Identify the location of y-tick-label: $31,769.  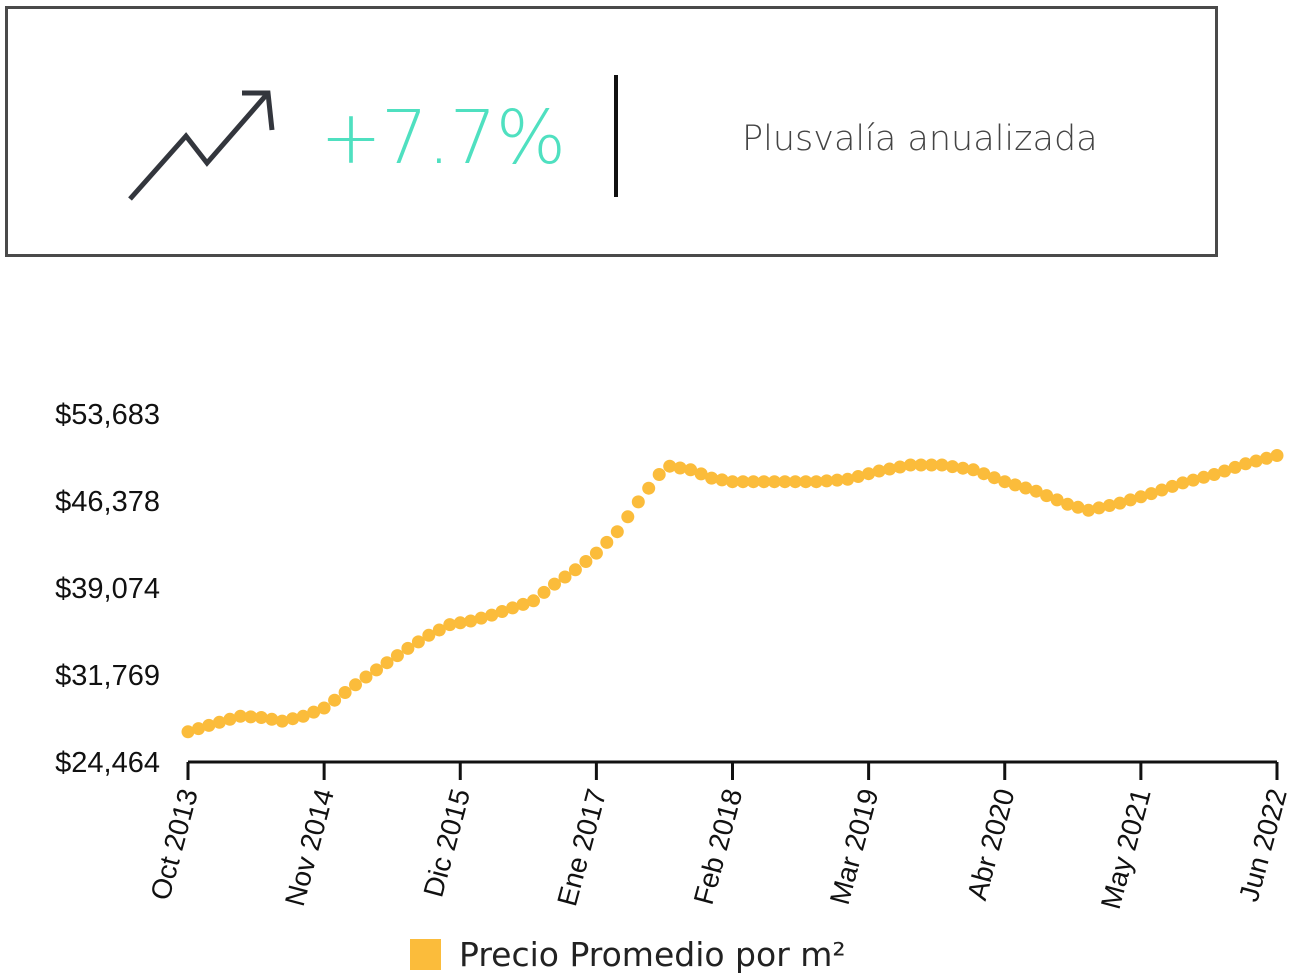
(107, 676).